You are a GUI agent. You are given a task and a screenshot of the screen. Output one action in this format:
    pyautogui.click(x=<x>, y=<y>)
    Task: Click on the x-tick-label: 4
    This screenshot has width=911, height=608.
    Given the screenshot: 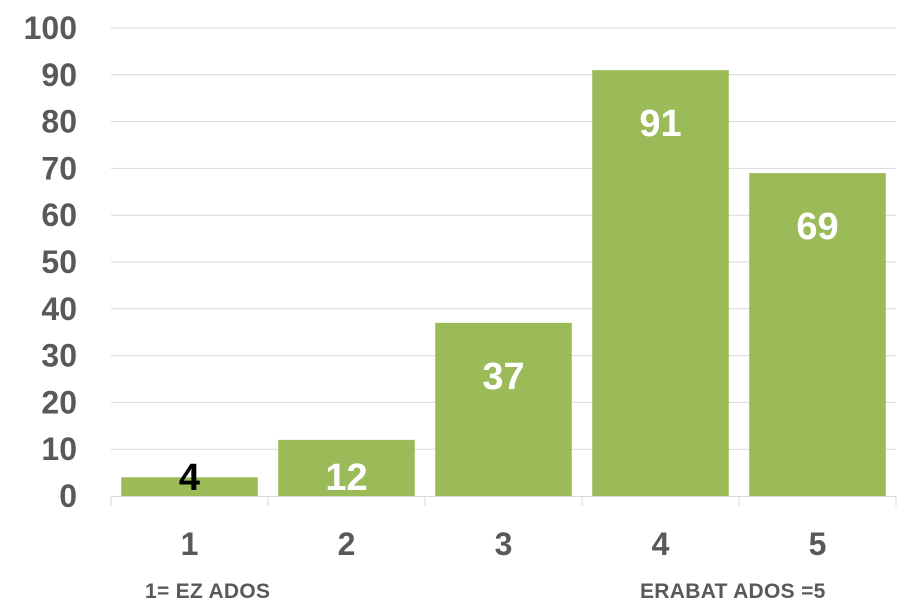 What is the action you would take?
    pyautogui.click(x=661, y=544)
    